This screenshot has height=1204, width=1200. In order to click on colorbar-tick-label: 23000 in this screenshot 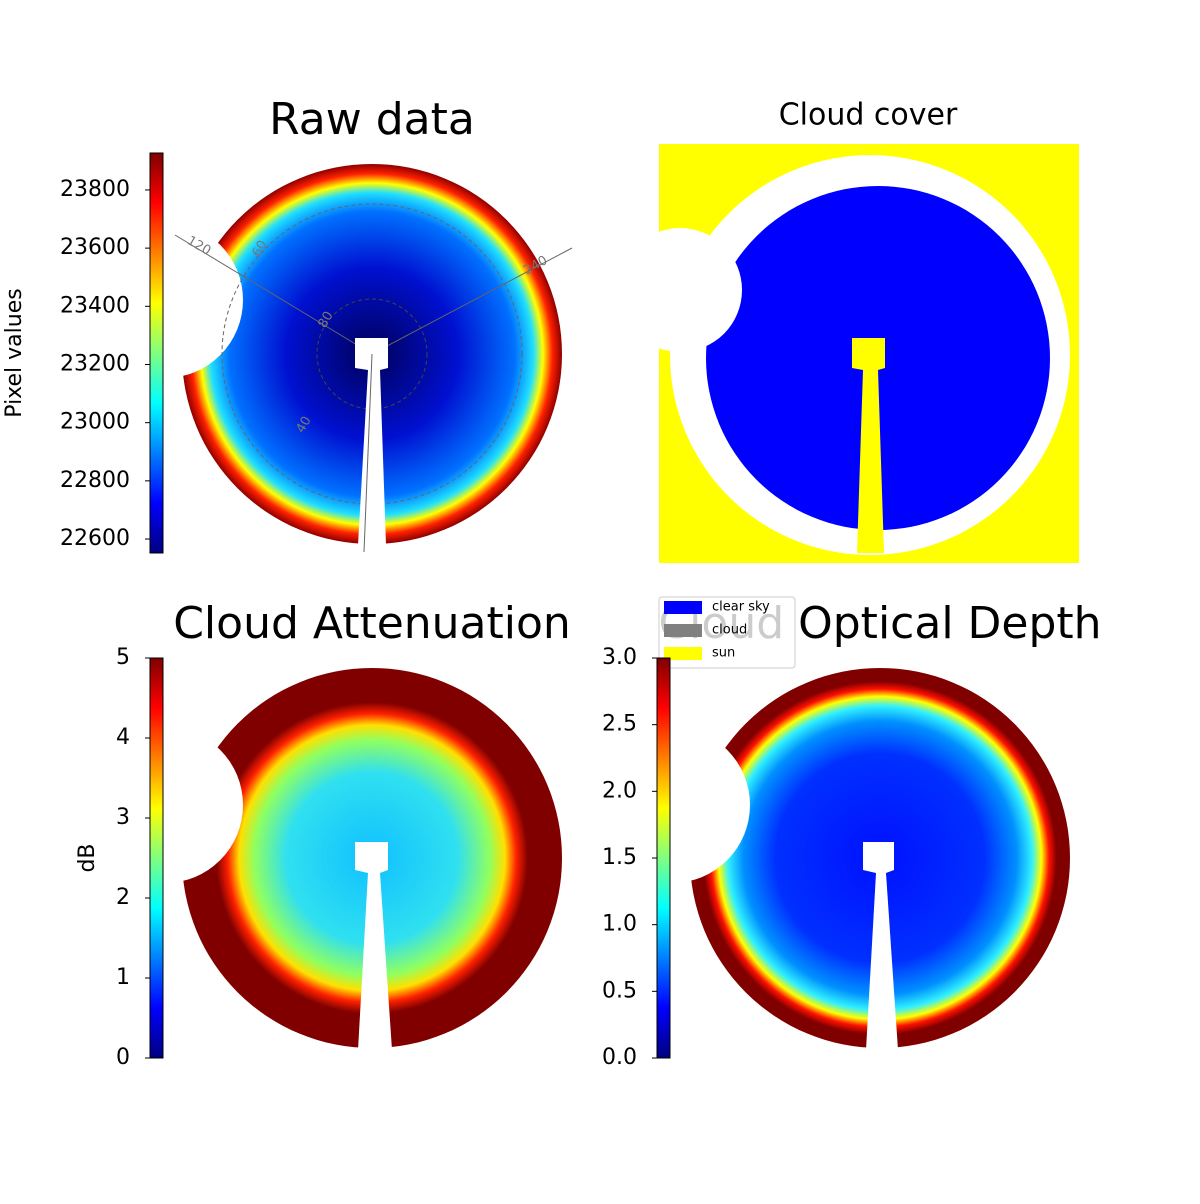, I will do `click(95, 422)`.